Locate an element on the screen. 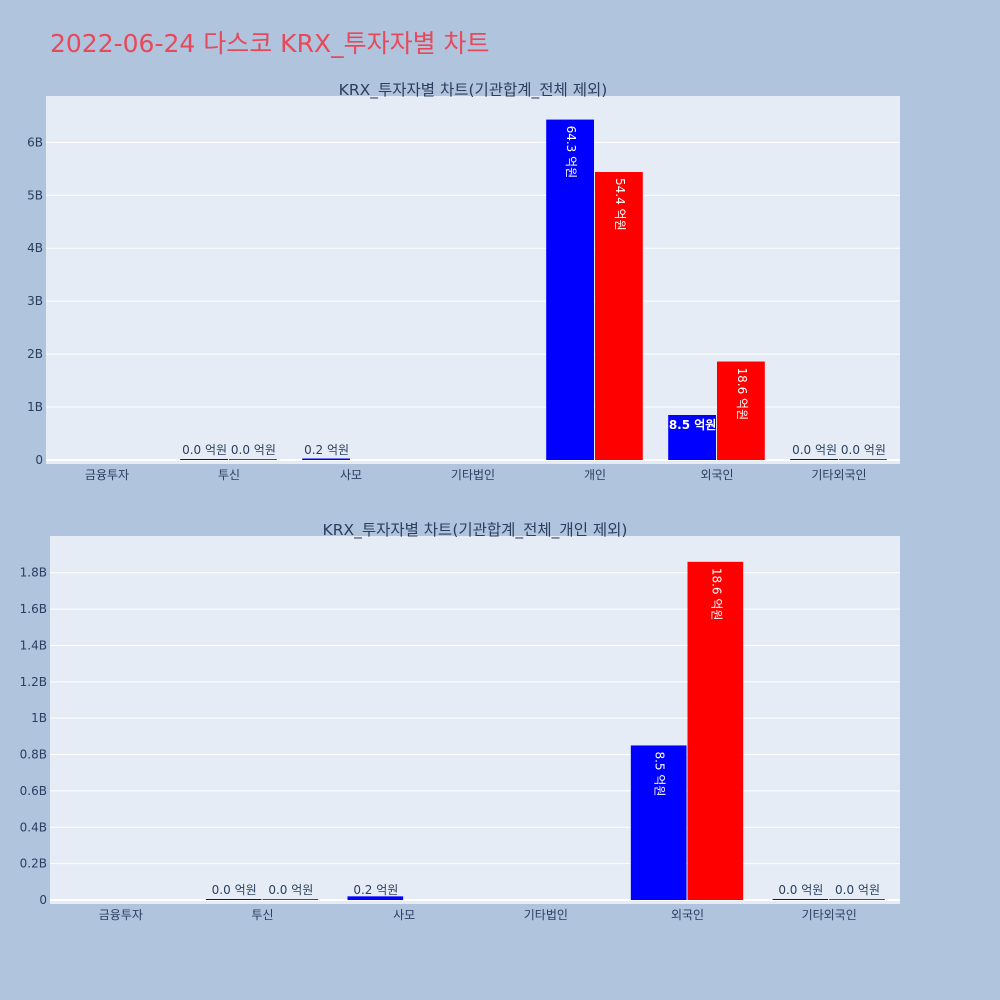 Image resolution: width=1000 pixels, height=1000 pixels. y-tick-label: 1.4B is located at coordinates (33, 645).